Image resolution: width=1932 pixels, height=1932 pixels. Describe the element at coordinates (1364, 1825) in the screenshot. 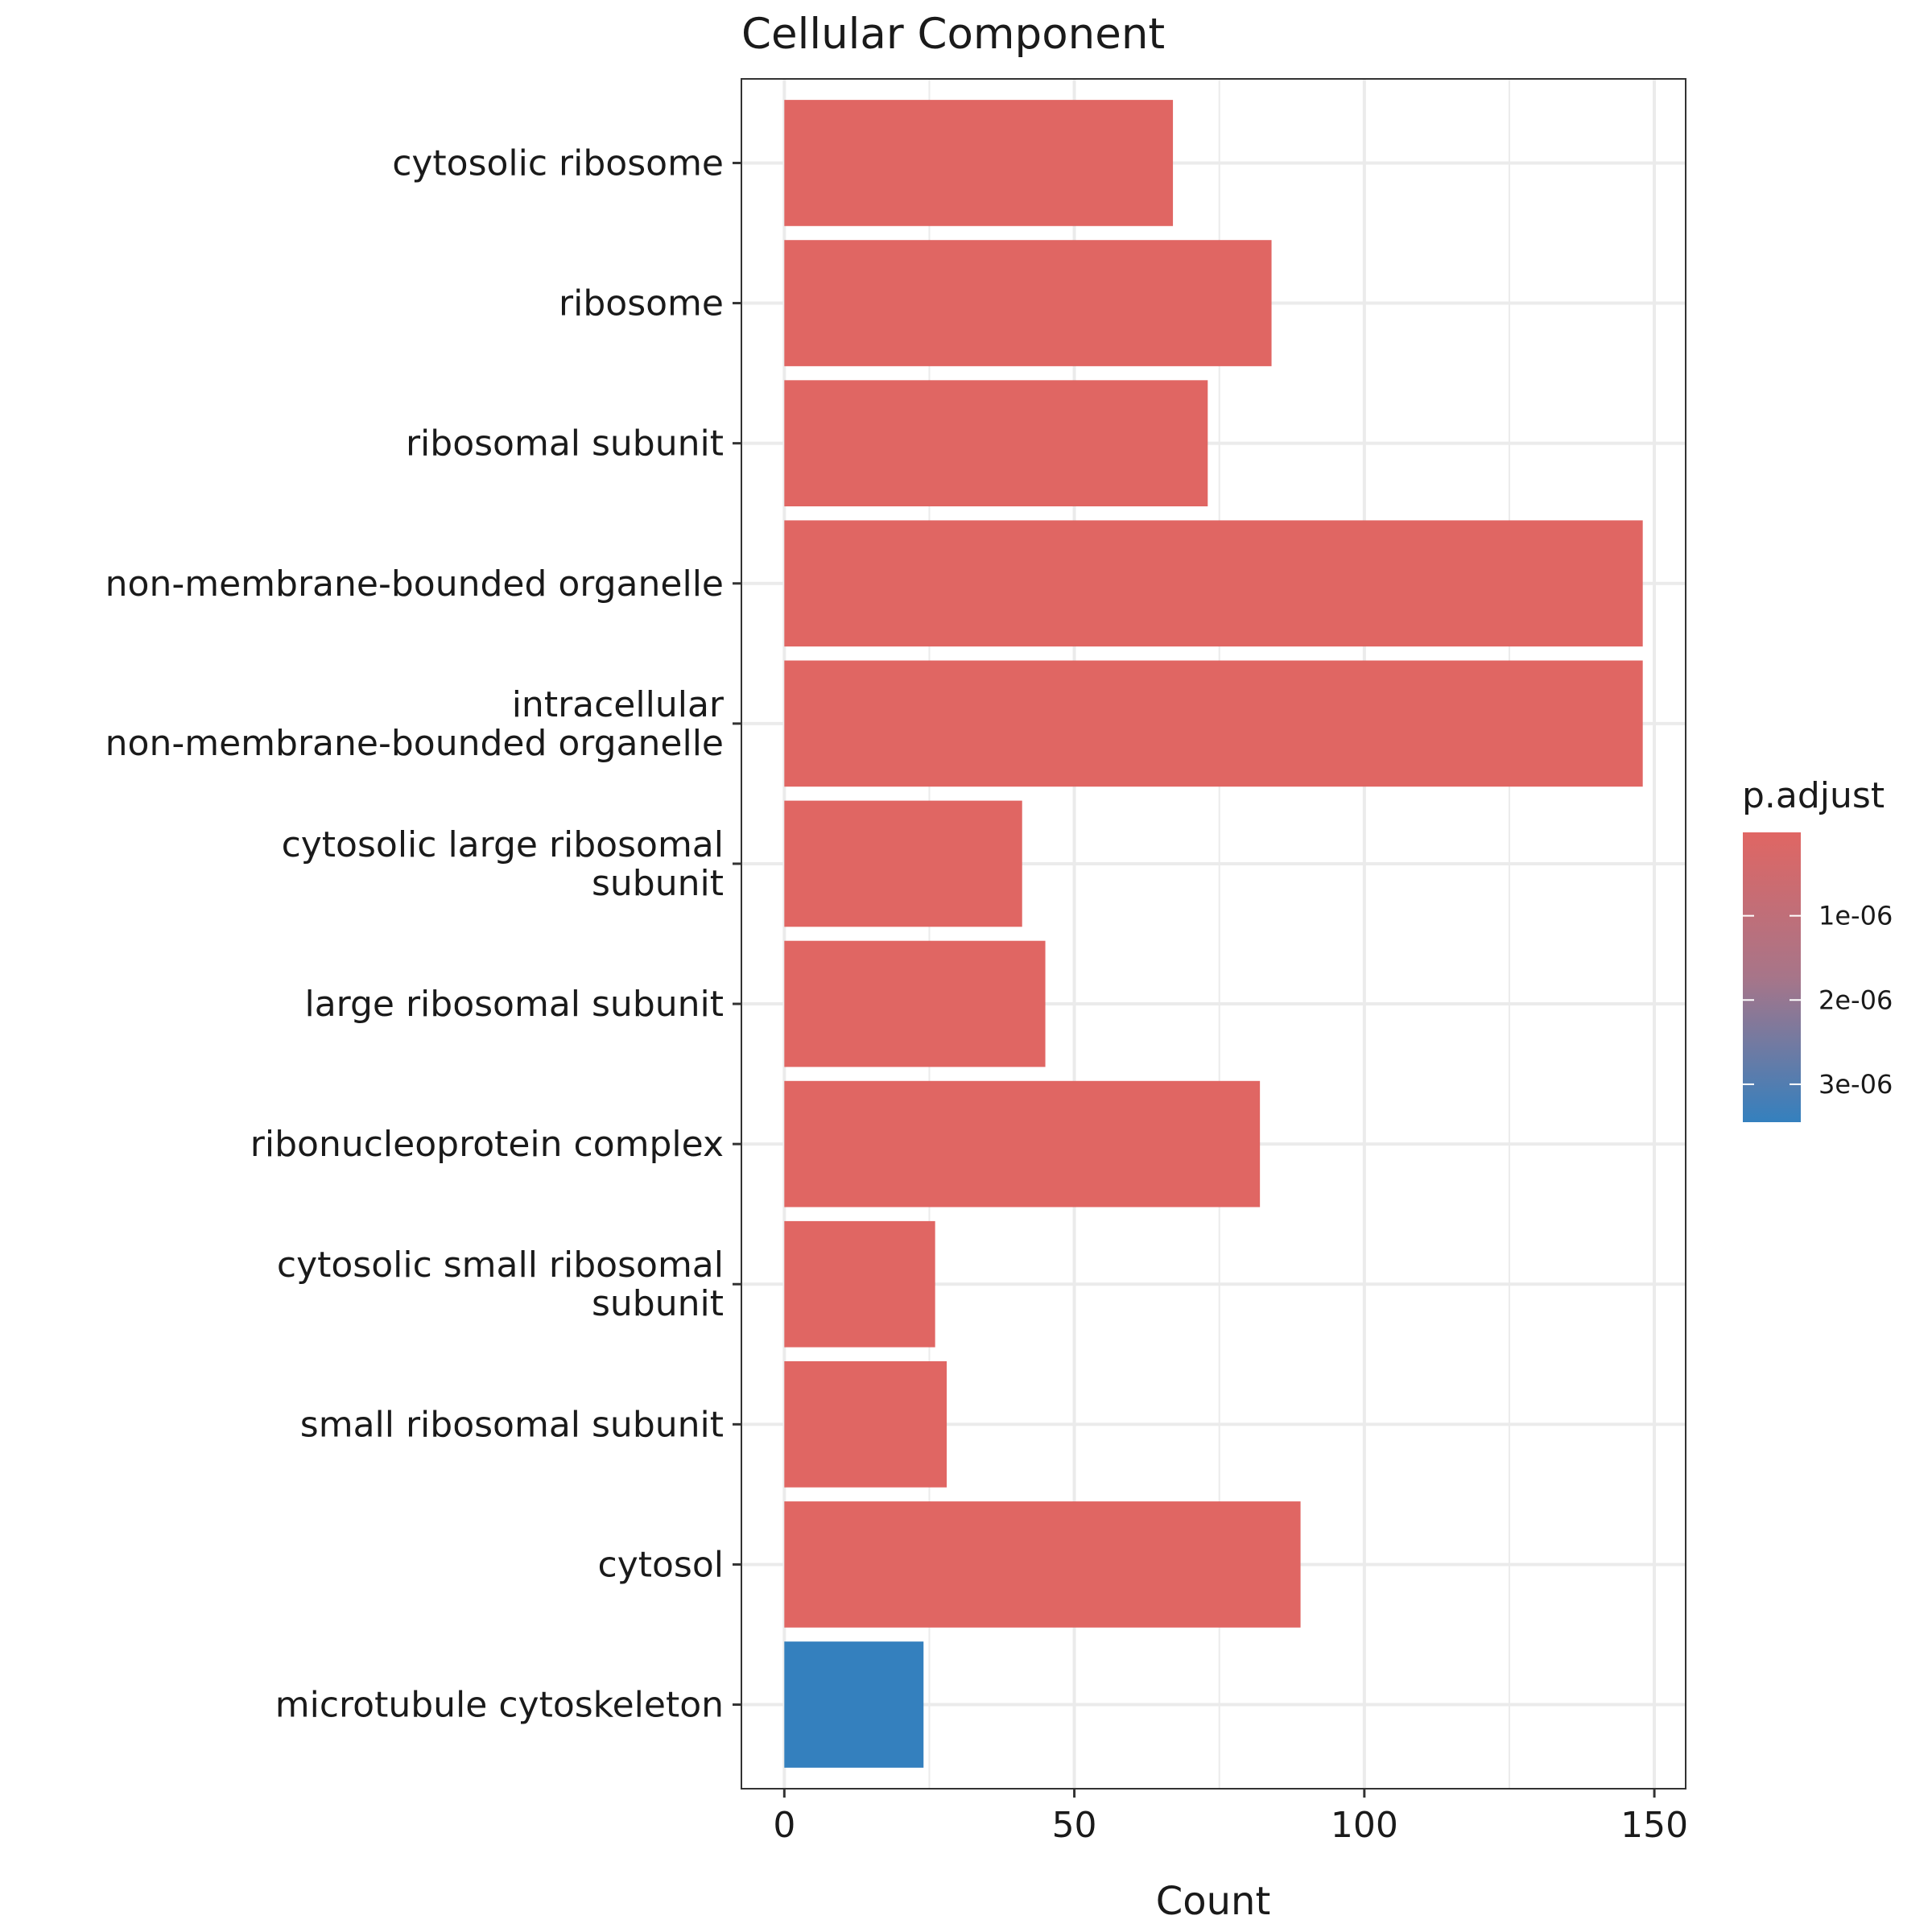

I see `x-tick-label: 100` at that location.